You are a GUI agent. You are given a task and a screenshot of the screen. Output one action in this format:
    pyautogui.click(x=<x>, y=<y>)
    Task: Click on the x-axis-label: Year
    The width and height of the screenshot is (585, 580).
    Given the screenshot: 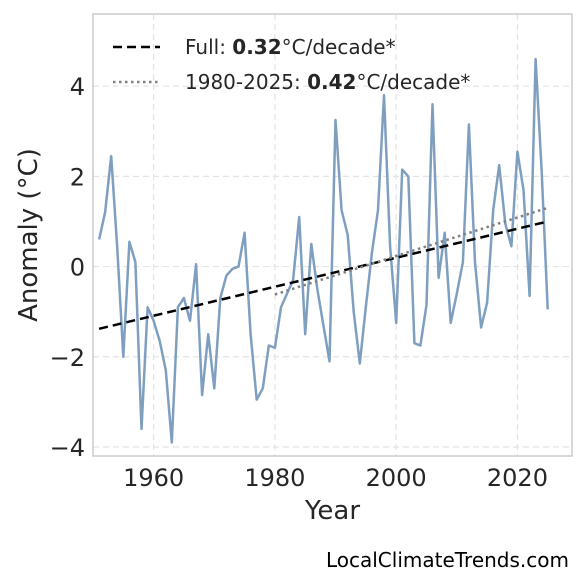 What is the action you would take?
    pyautogui.click(x=332, y=511)
    